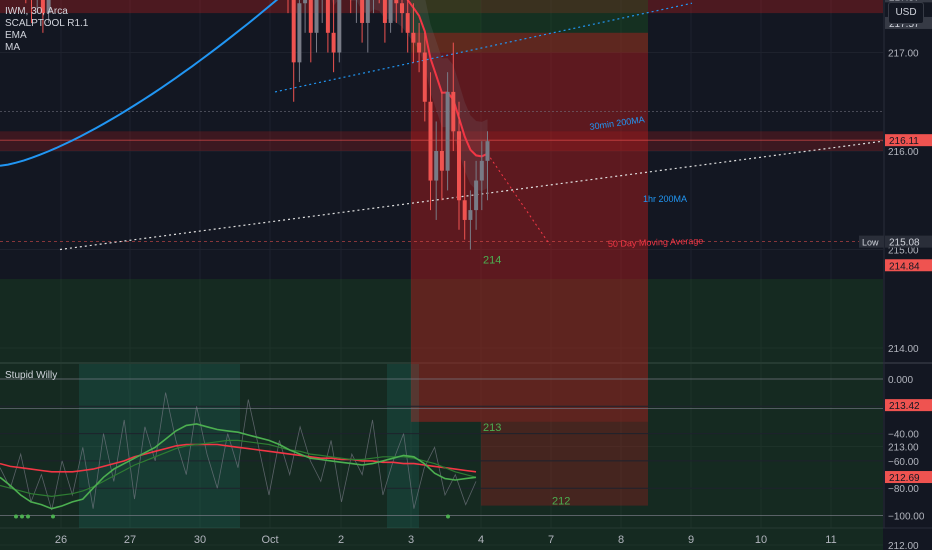 The height and width of the screenshot is (550, 932). What do you see at coordinates (761, 540) in the screenshot?
I see `time-tick-label: 10` at bounding box center [761, 540].